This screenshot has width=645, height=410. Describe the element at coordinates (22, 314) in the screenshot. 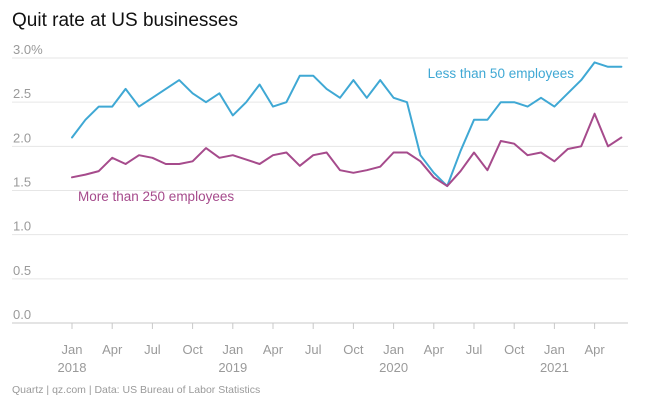

I see `y-tick-label: 0.0` at that location.